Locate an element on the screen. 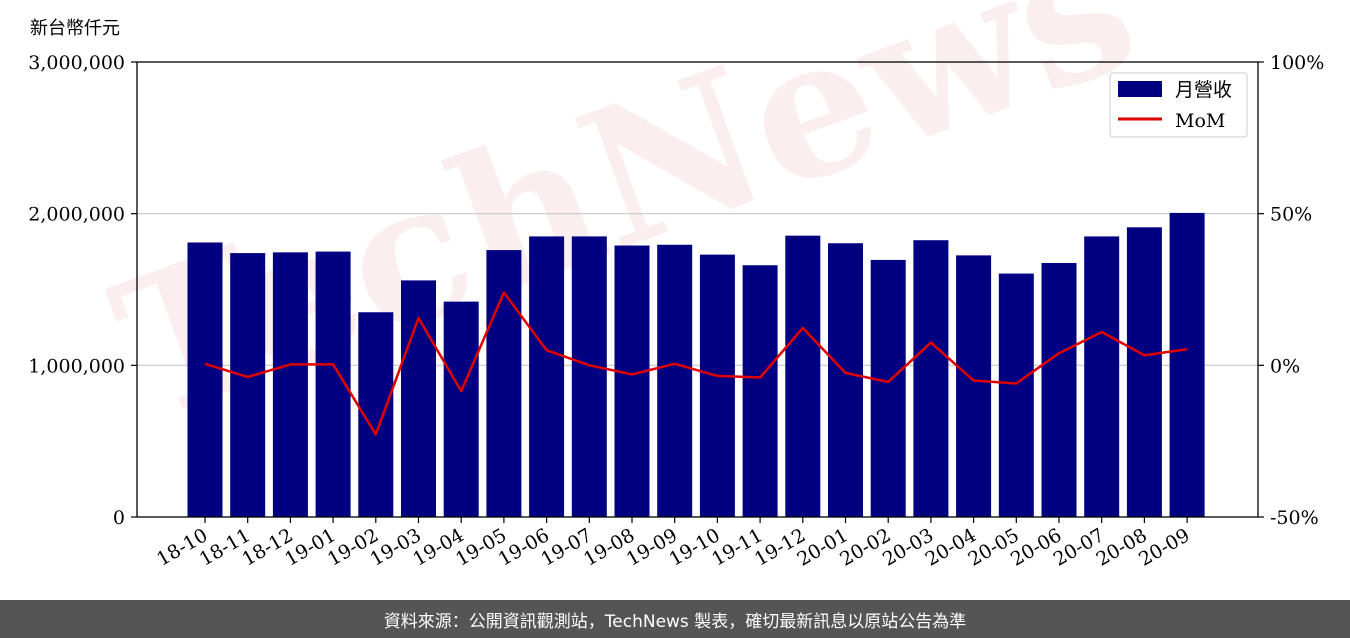 Image resolution: width=1350 pixels, height=638 pixels. right-tick-label-1: 0% is located at coordinates (1285, 366).